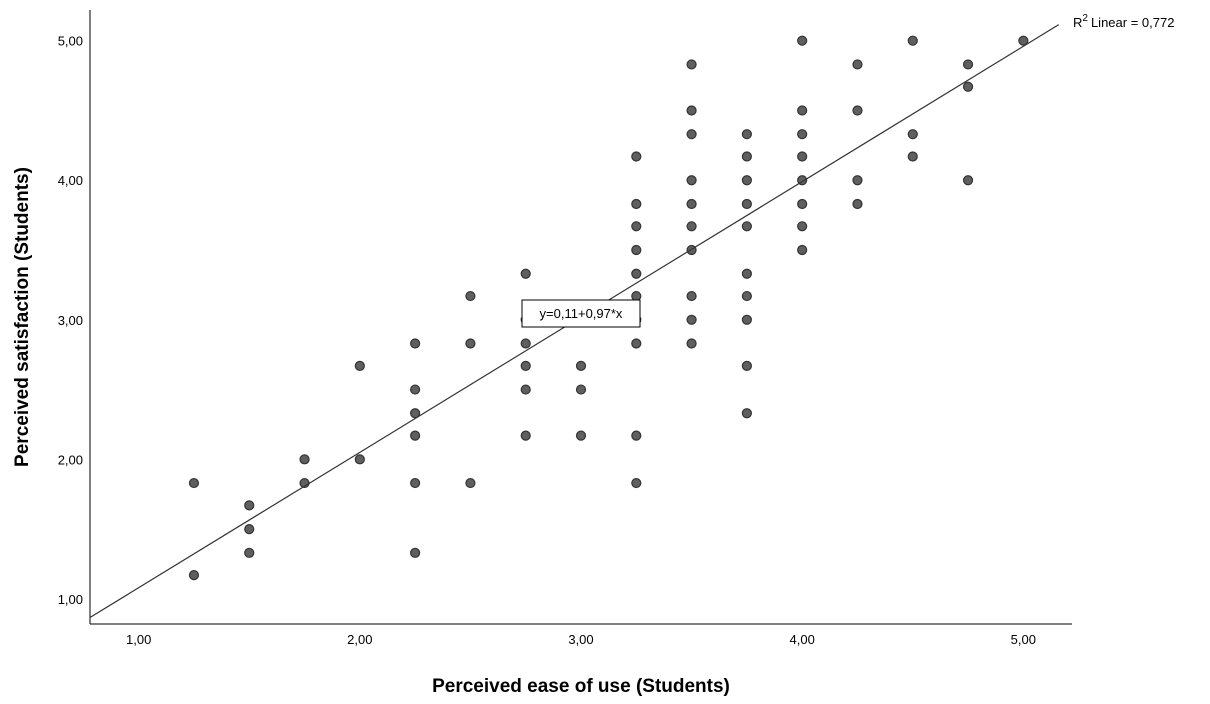 The height and width of the screenshot is (704, 1210). Describe the element at coordinates (70, 599) in the screenshot. I see `y-tick-label: 1,00` at that location.